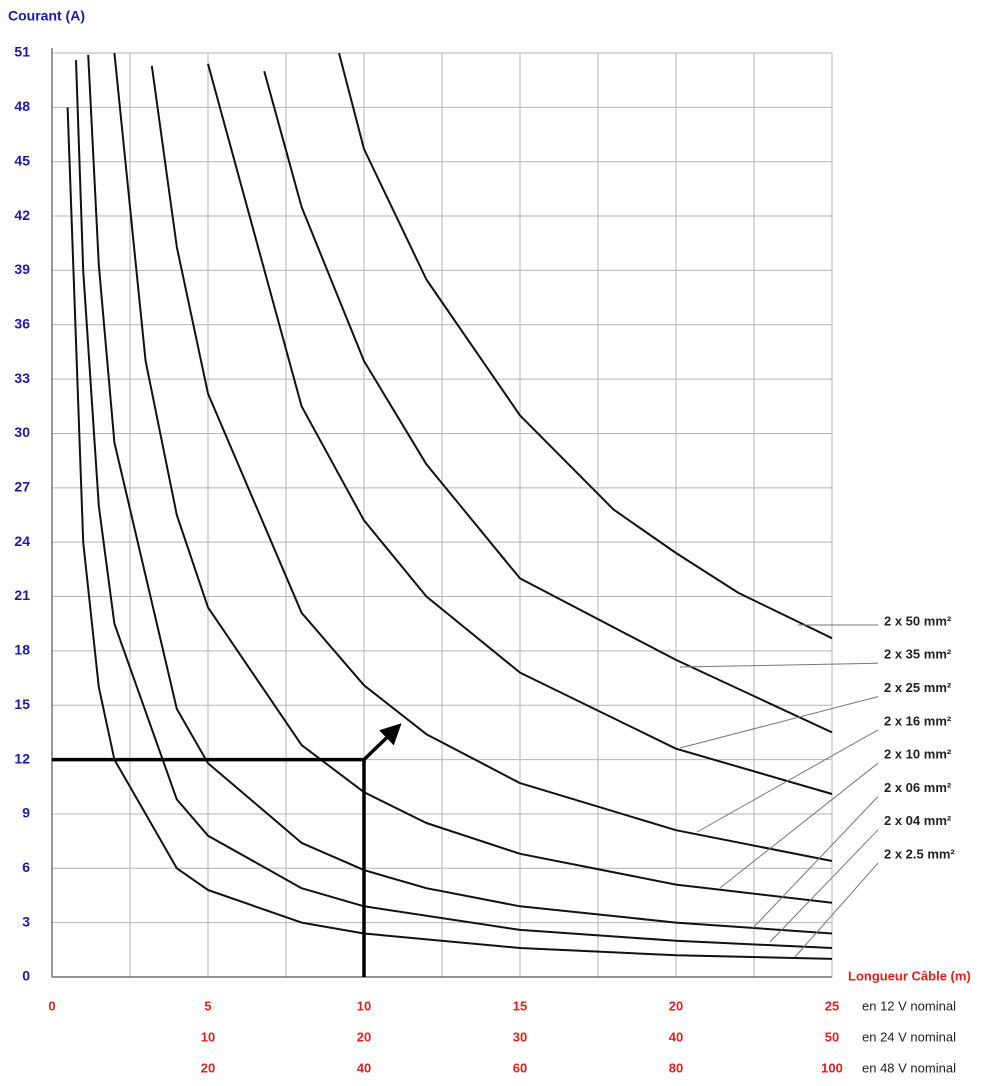 The width and height of the screenshot is (1000, 1086). Describe the element at coordinates (22, 52) in the screenshot. I see `y-tick-label: 51` at that location.